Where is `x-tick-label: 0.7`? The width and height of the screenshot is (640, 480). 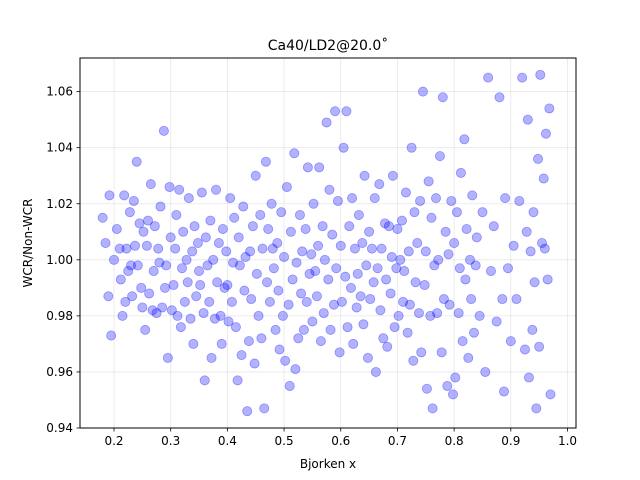 x-tick-label: 0.7 is located at coordinates (397, 441).